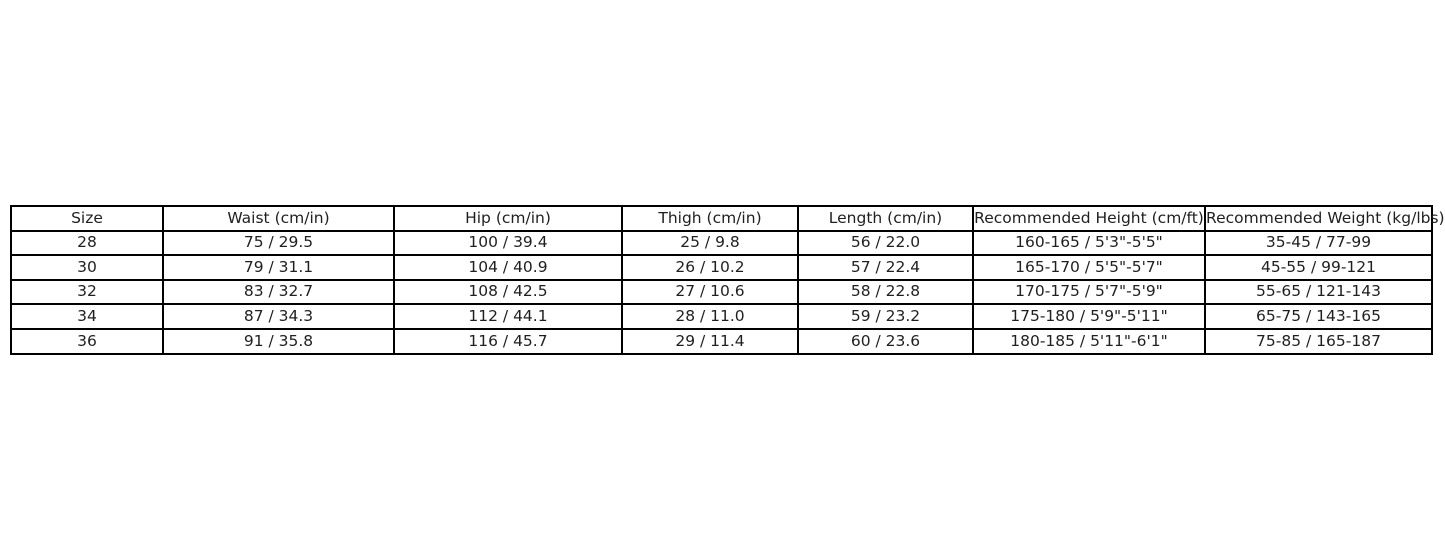 This screenshot has width=1445, height=549. I want to click on cell-length: 59 / 23.2, so click(885, 316).